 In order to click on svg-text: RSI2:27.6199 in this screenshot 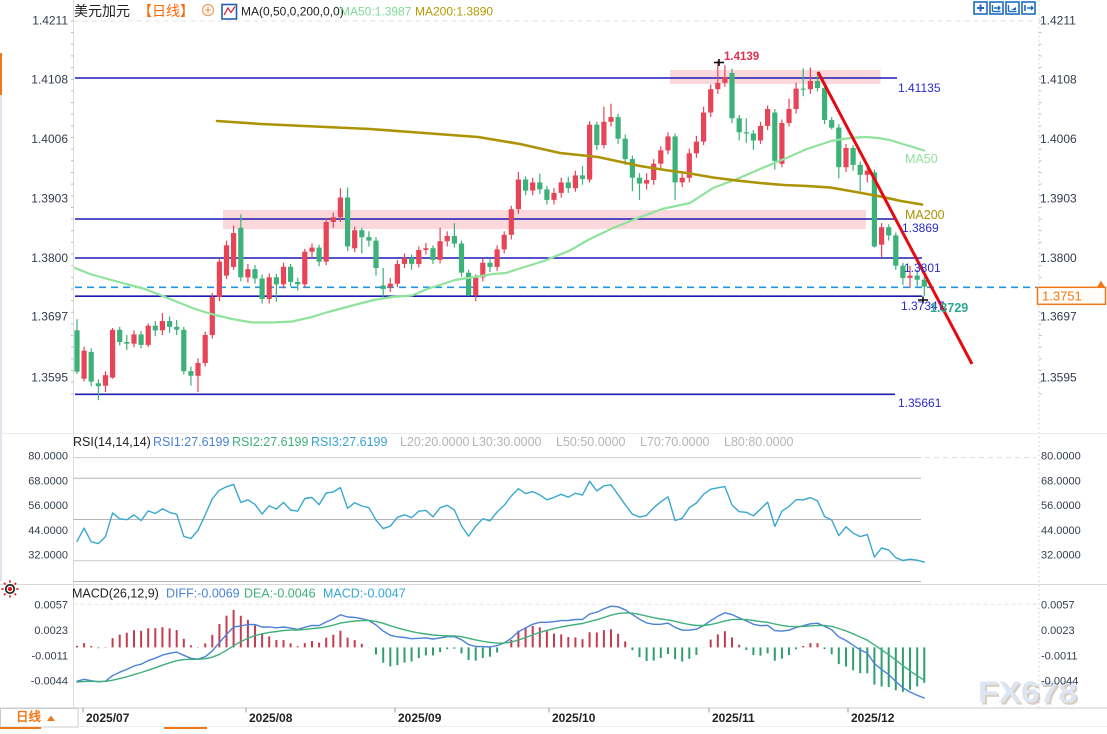, I will do `click(270, 442)`.